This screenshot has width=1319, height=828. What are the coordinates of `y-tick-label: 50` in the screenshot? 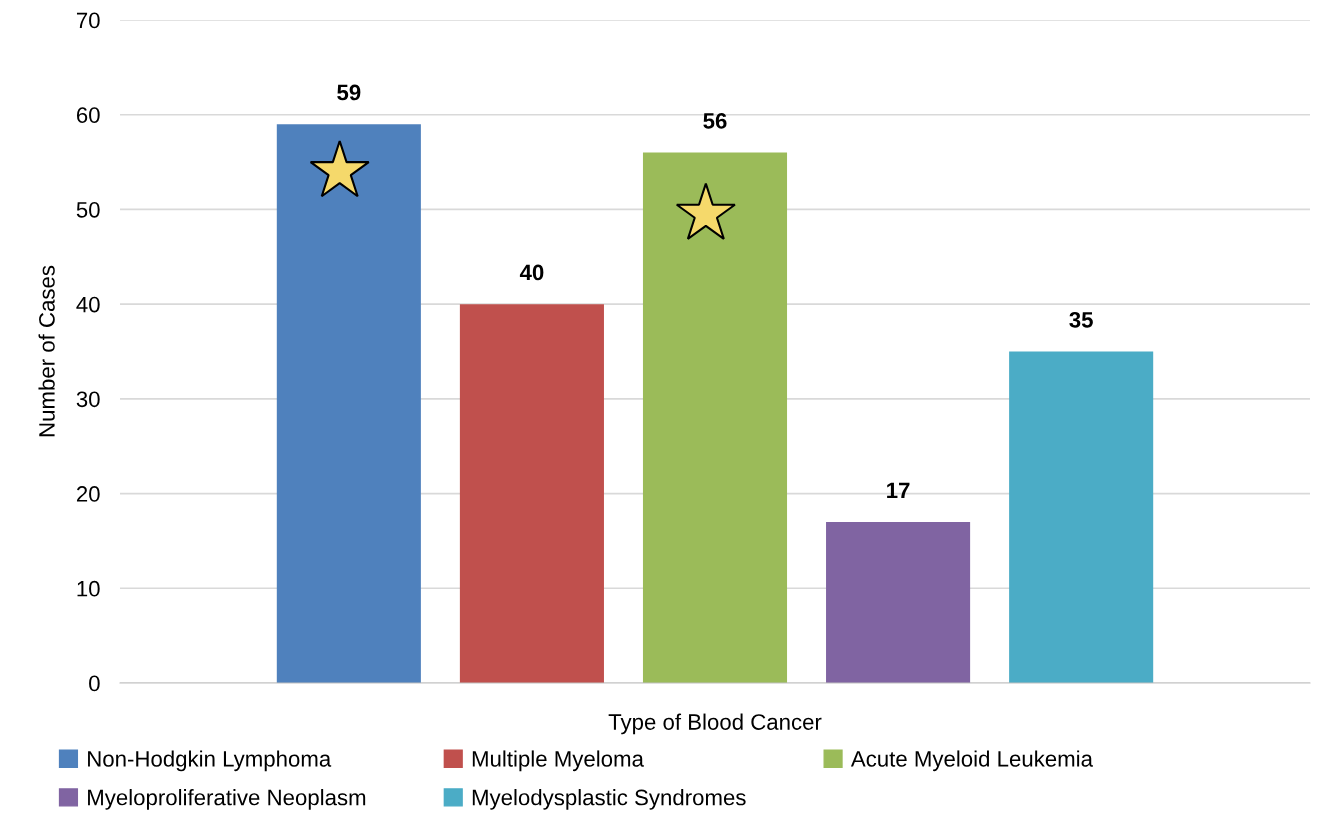 It's located at (88, 209).